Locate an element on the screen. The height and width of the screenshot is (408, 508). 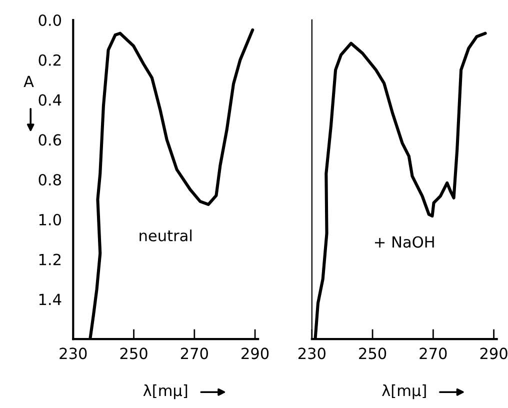
annotation: + NaOH is located at coordinates (404, 242).